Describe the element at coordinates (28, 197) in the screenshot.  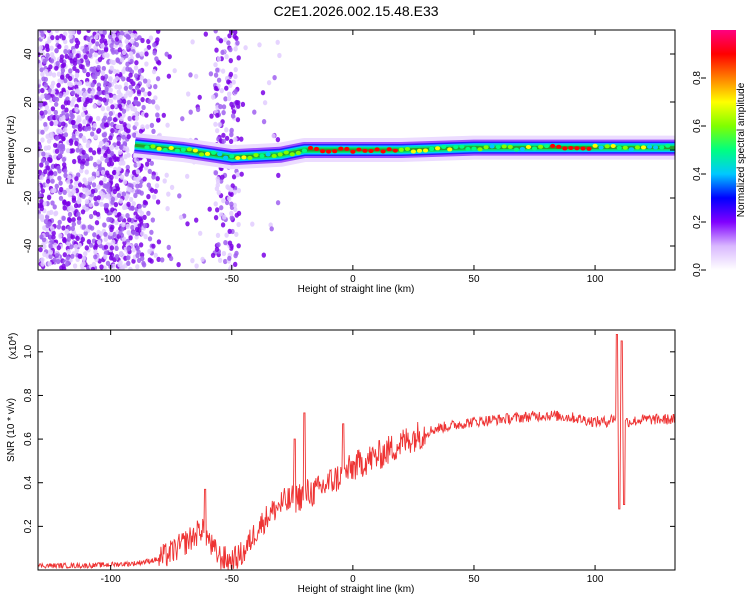
I see `spectrogram-y-tick-label: -20` at that location.